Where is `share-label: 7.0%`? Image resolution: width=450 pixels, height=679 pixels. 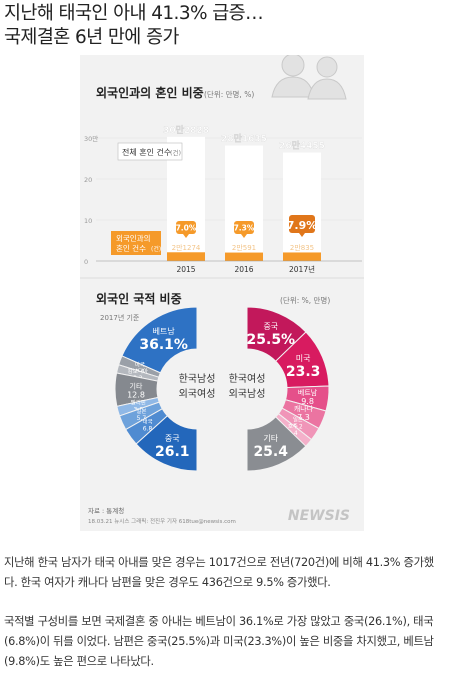
share-label: 7.0% is located at coordinates (186, 228).